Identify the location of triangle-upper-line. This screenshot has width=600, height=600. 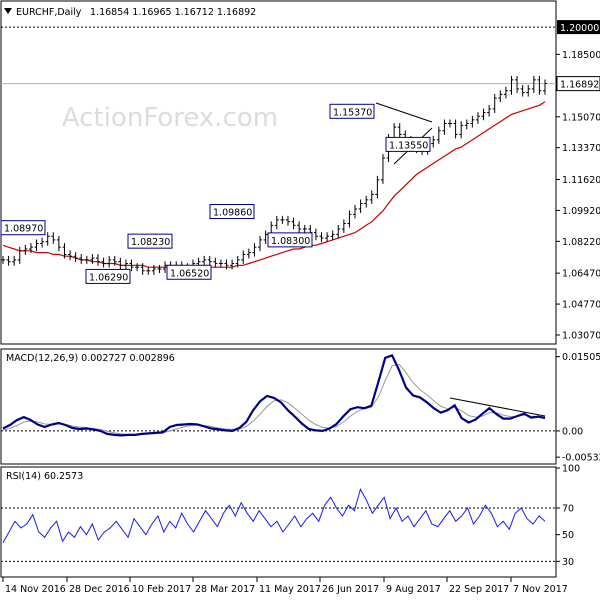
(404, 112).